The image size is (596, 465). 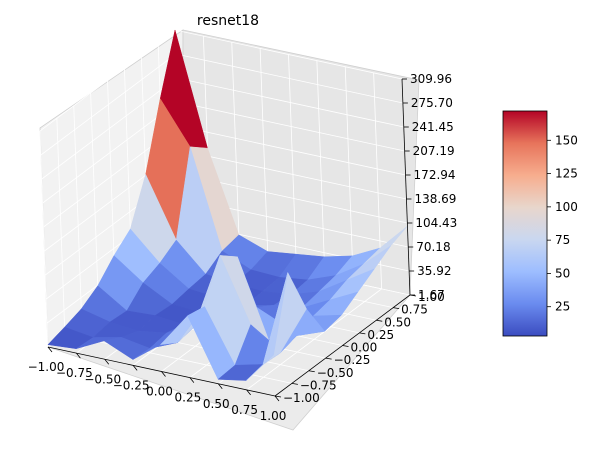 I want to click on colorbar-tick-label: 50, so click(x=562, y=273).